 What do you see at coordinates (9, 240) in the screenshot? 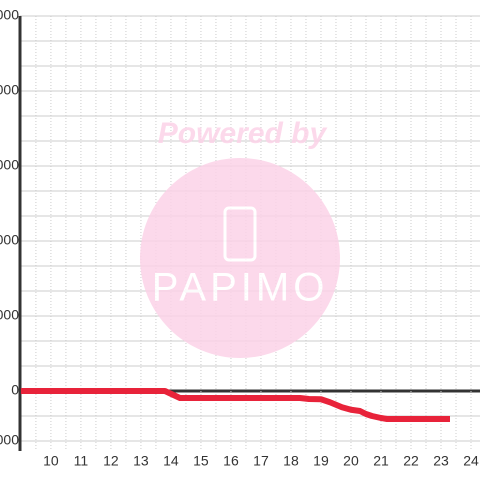
I see `y-tick-label: 60,000` at bounding box center [9, 240].